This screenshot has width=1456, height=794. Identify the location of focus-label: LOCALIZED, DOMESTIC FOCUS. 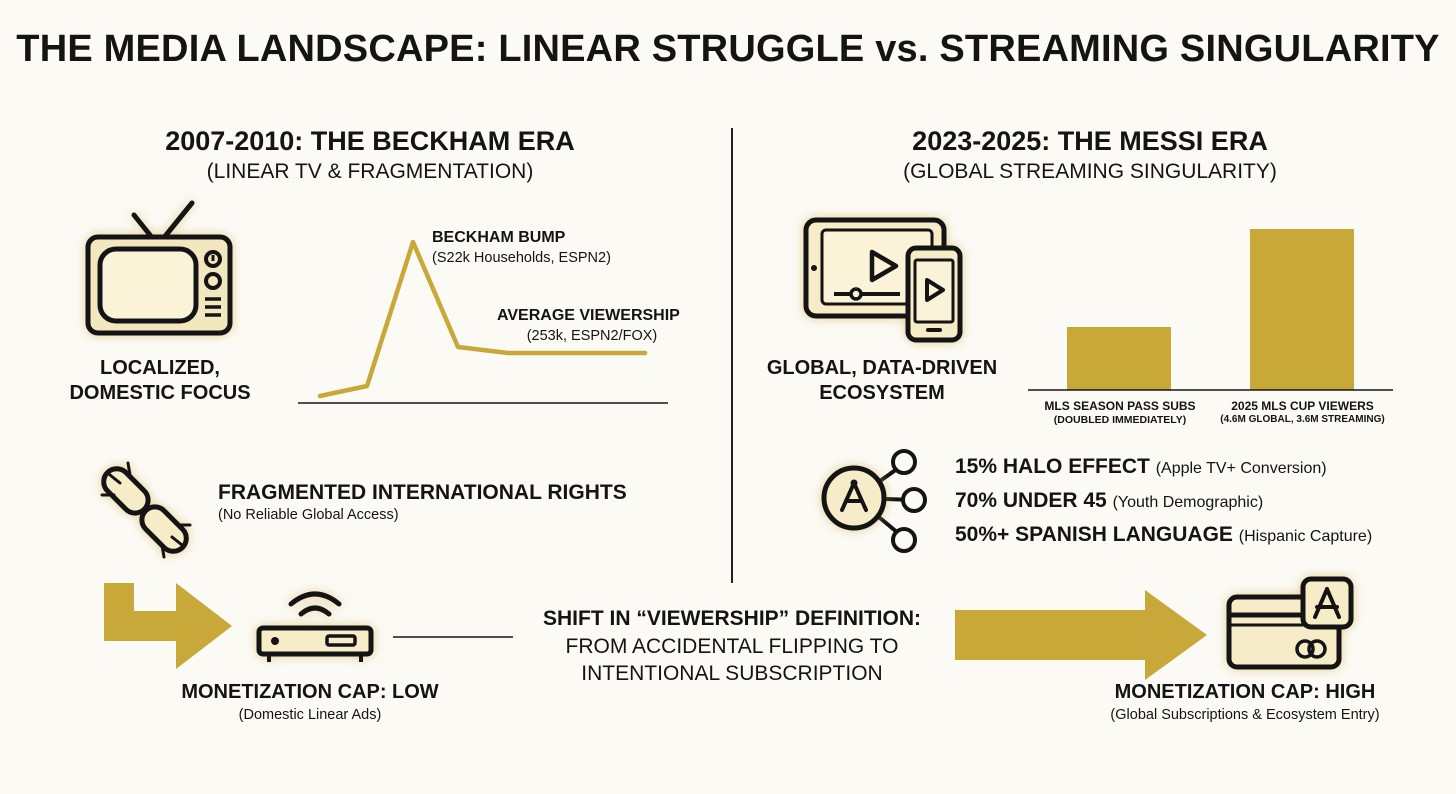
(160, 381).